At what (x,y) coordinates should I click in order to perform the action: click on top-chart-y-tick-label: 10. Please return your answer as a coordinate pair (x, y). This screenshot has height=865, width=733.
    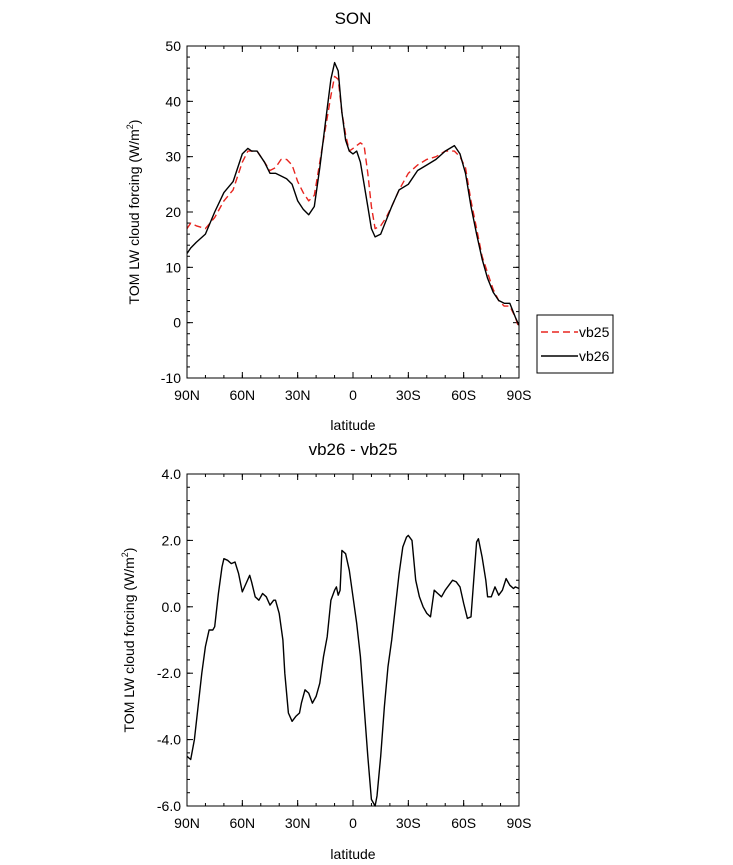
    Looking at the image, I should click on (173, 267).